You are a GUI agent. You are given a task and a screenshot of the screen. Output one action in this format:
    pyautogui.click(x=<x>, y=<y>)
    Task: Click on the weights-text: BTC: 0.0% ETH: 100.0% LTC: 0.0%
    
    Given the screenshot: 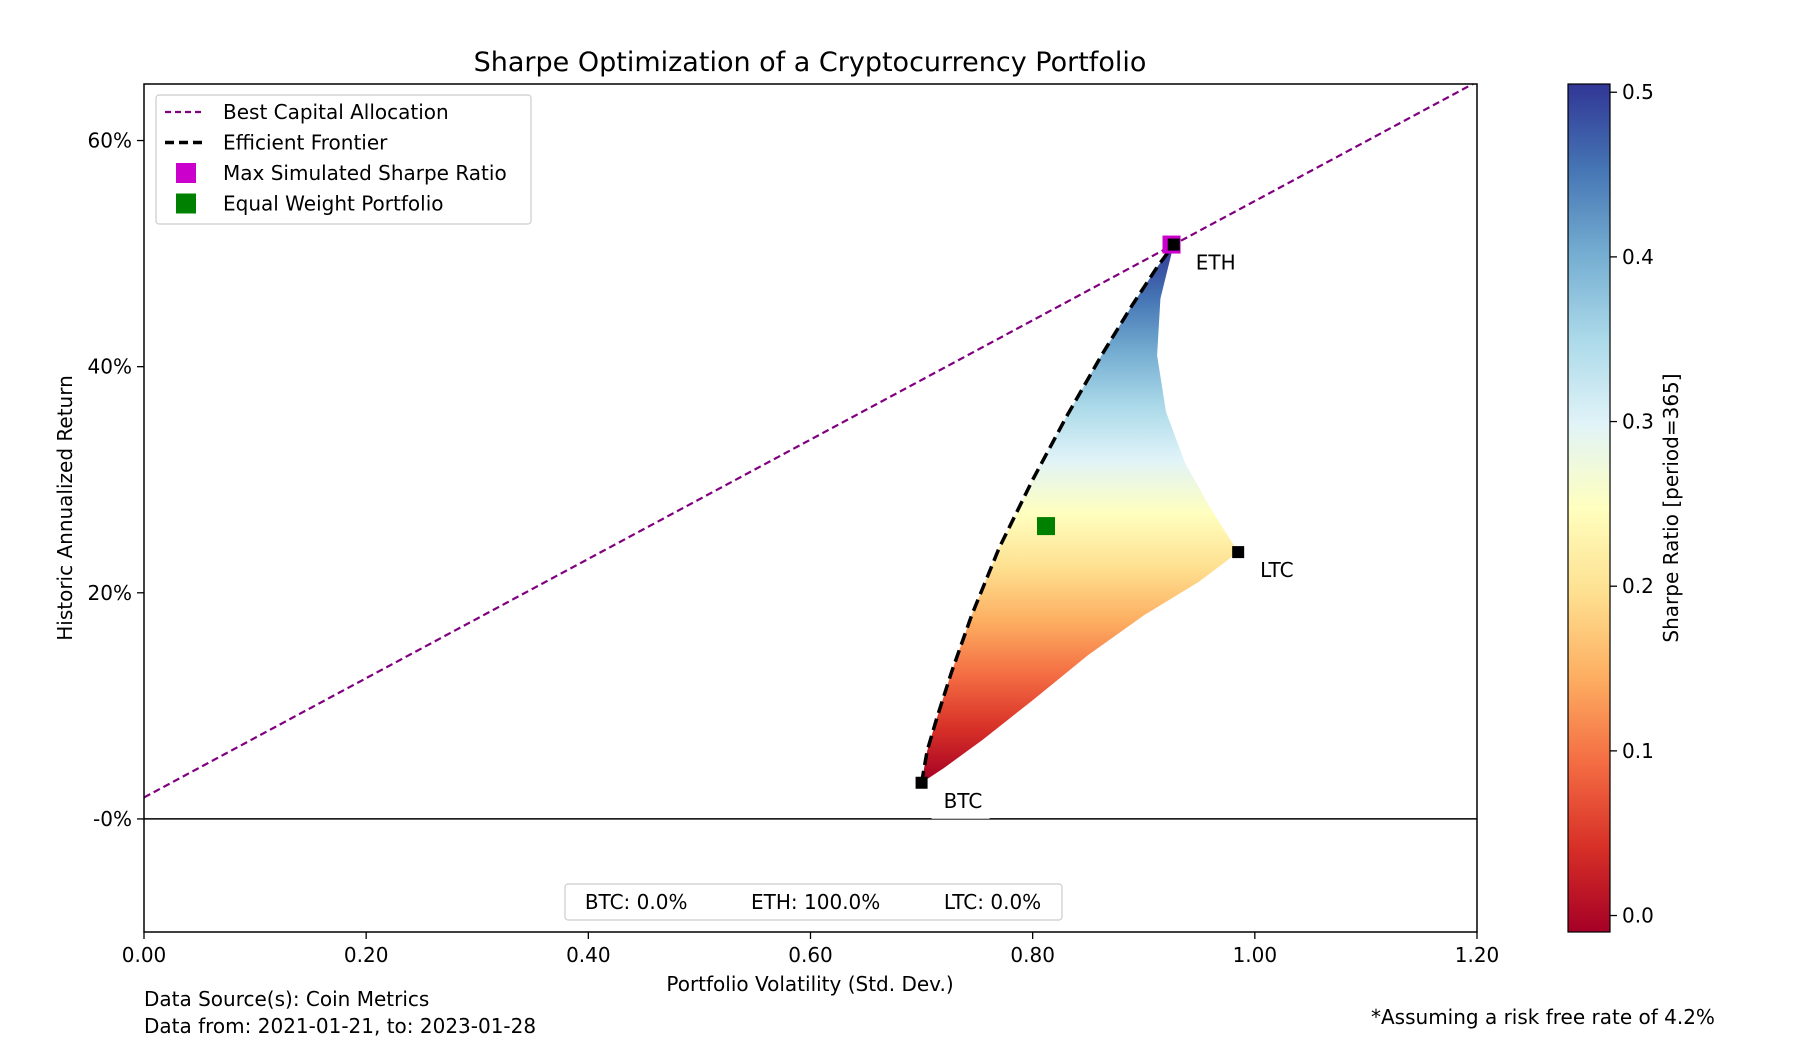 What is the action you would take?
    pyautogui.click(x=813, y=902)
    